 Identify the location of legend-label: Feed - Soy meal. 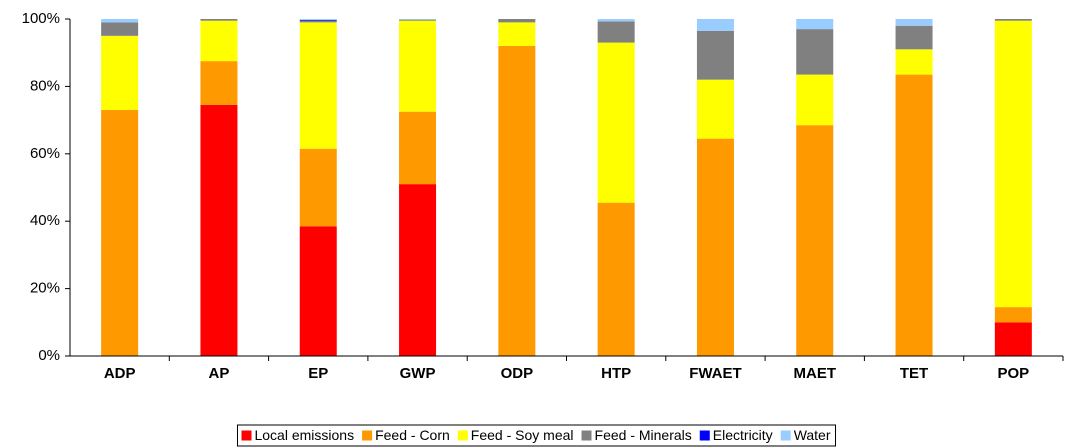
(522, 435).